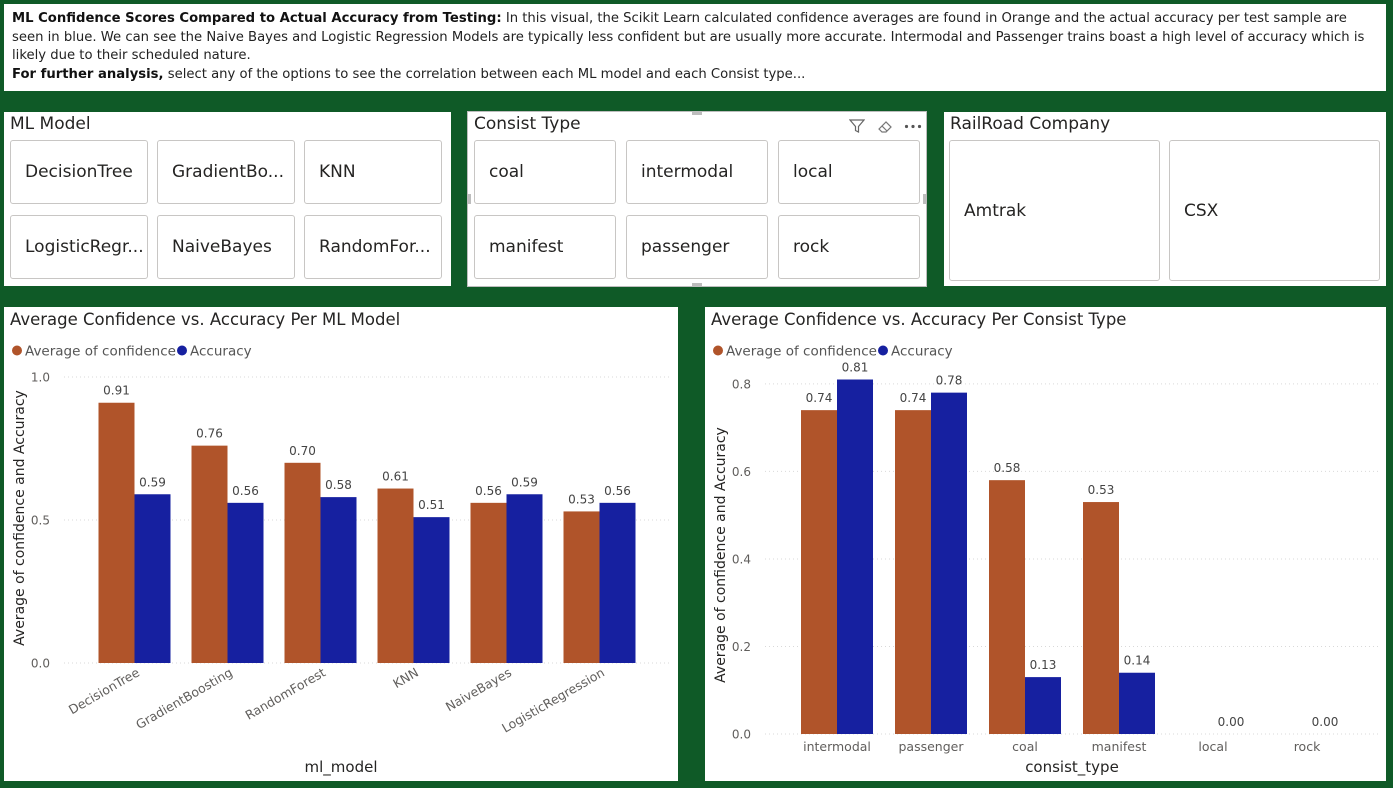 The height and width of the screenshot is (788, 1393). I want to click on slicer-tile-csx: CSX, so click(1274, 210).